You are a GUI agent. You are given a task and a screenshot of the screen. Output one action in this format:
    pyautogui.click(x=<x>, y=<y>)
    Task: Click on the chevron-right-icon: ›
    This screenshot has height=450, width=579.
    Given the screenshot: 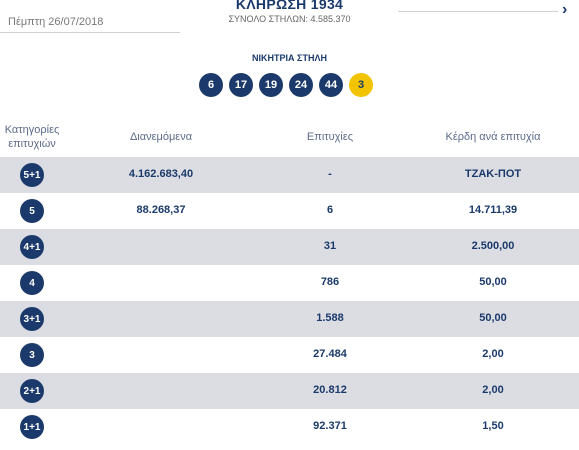 What is the action you would take?
    pyautogui.click(x=565, y=9)
    